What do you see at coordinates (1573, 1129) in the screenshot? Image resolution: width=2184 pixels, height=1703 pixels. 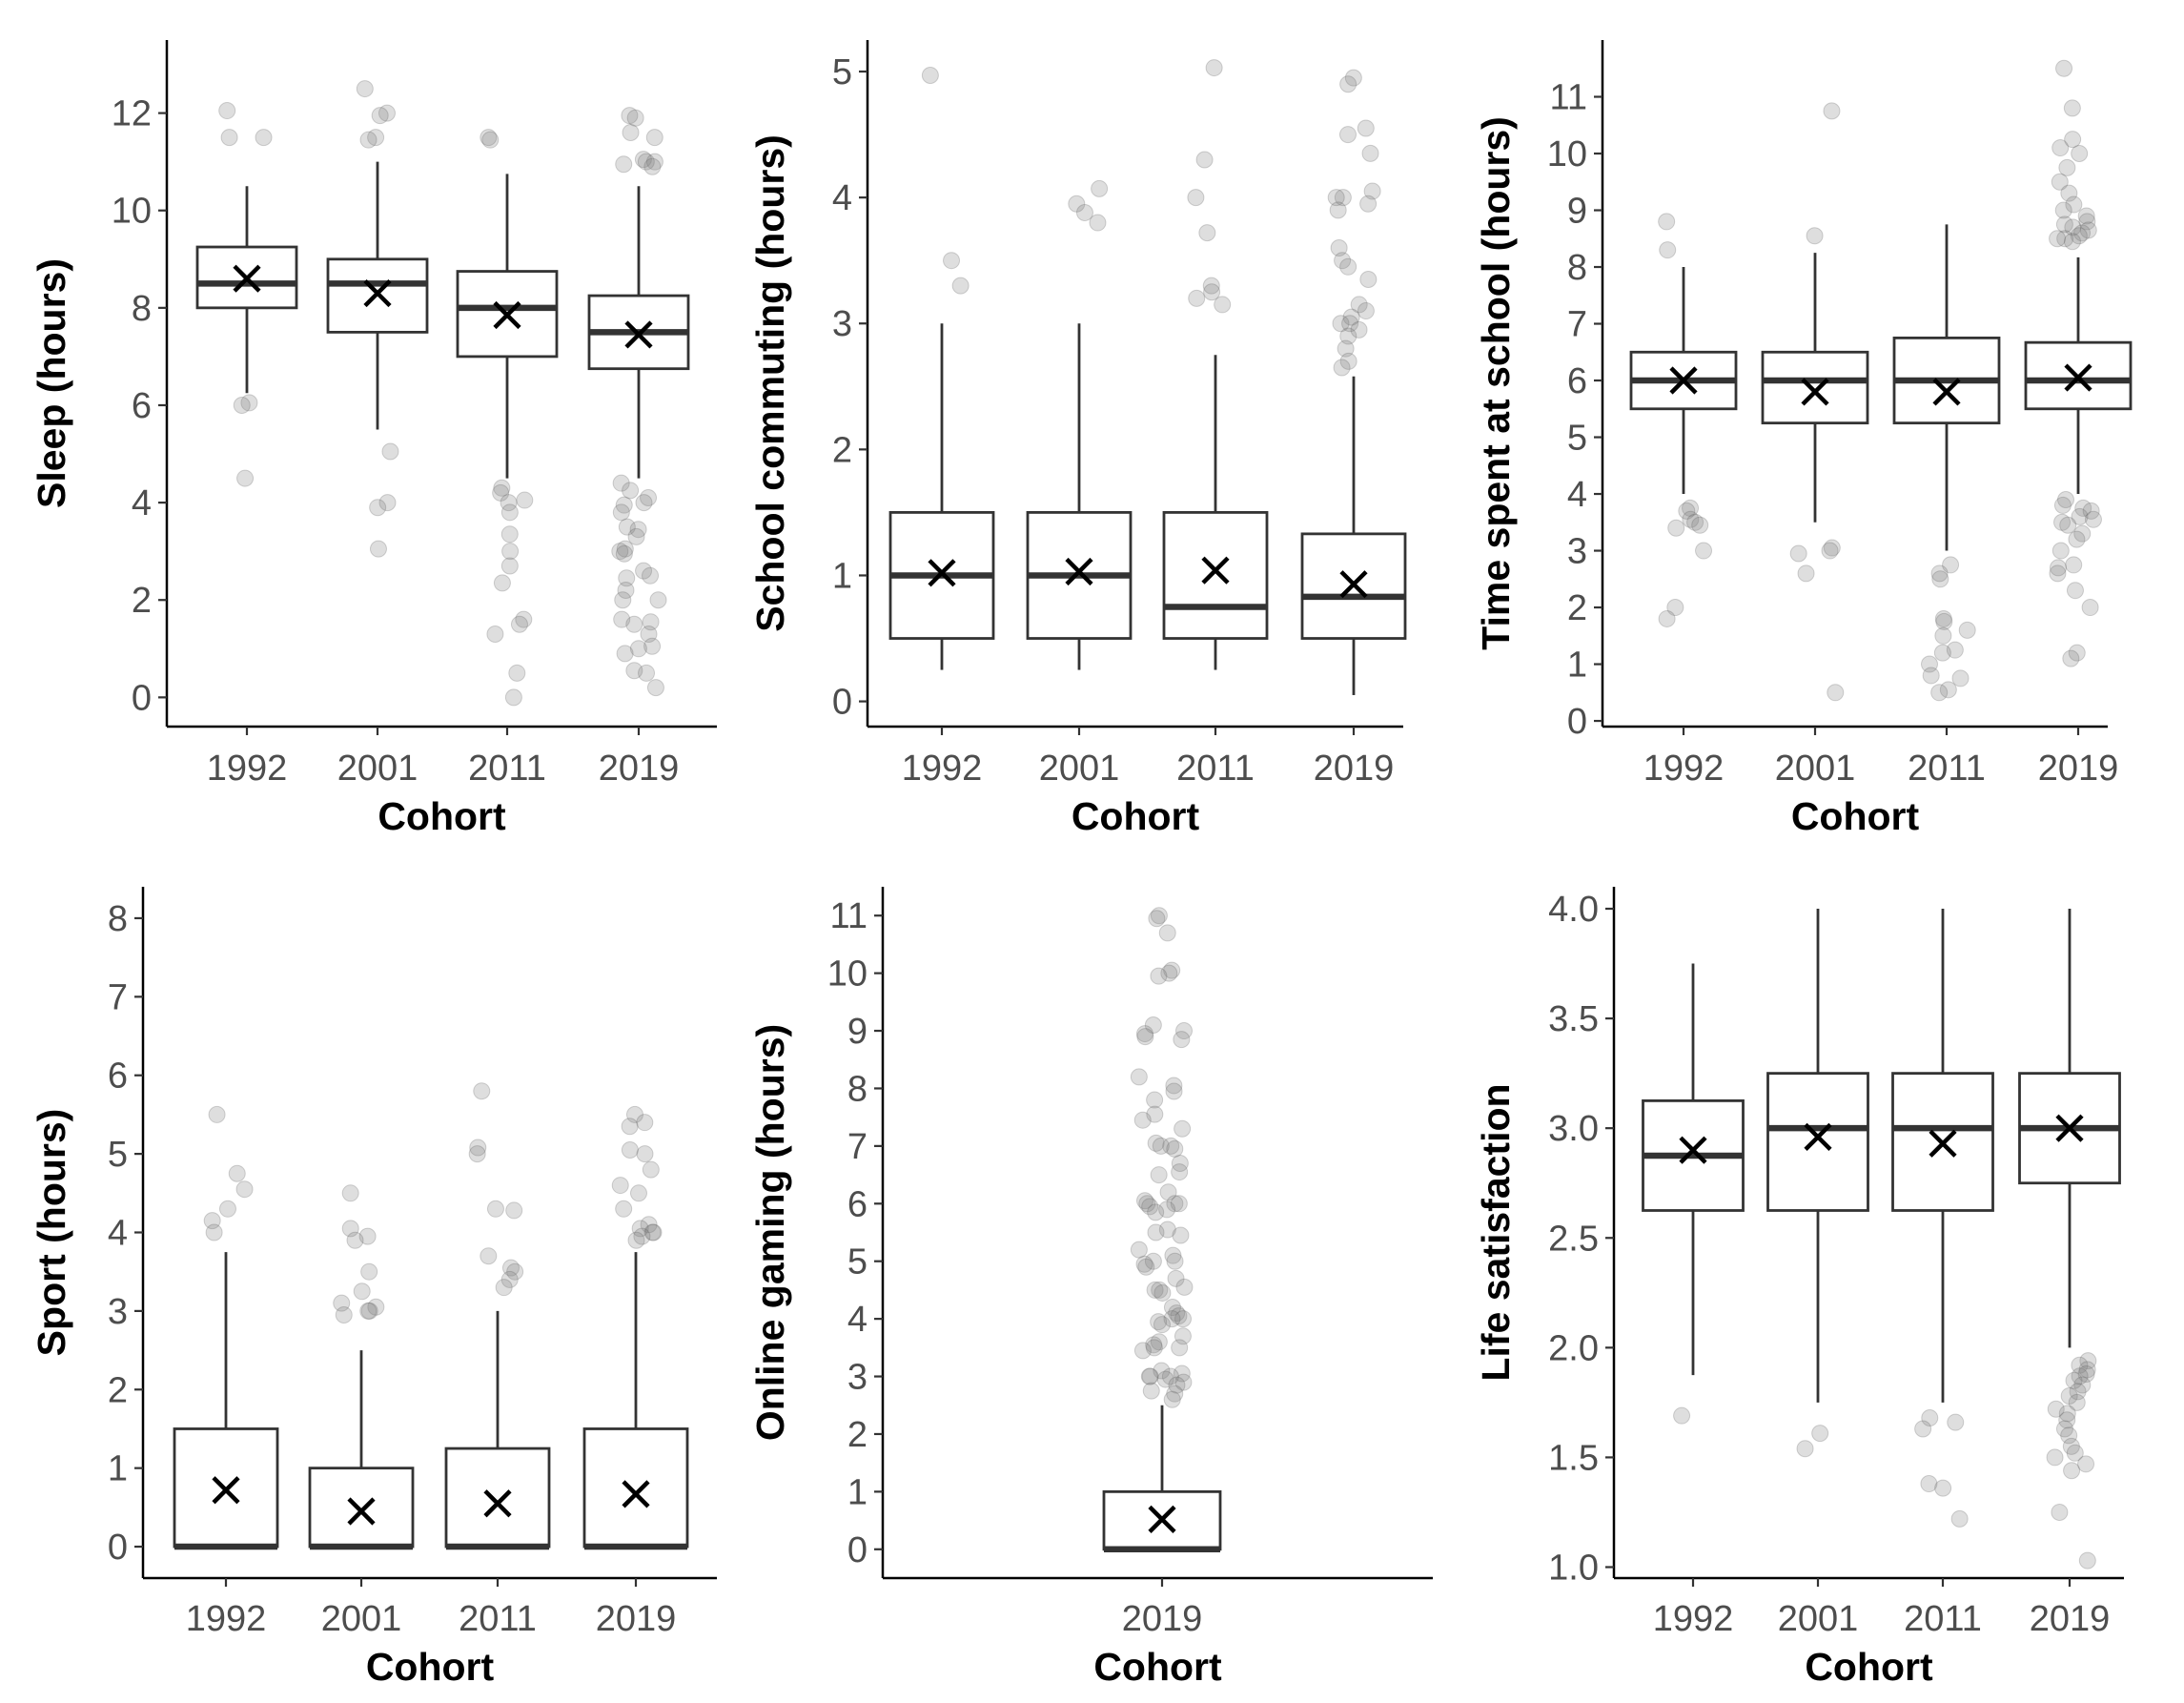 I see `y-tick-label: 3.0` at bounding box center [1573, 1129].